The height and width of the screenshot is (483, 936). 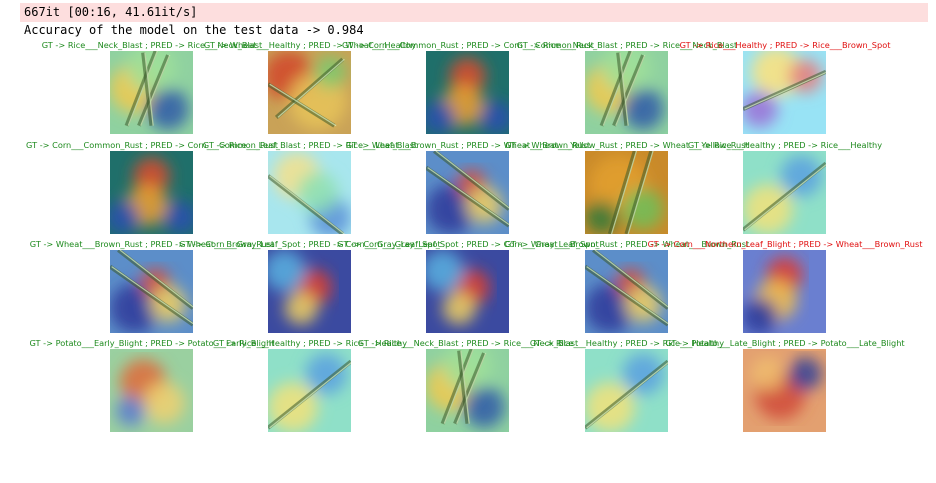 What do you see at coordinates (474, 12) in the screenshot?
I see `stderr-output: 667it [00:16, 41.61it/s]` at bounding box center [474, 12].